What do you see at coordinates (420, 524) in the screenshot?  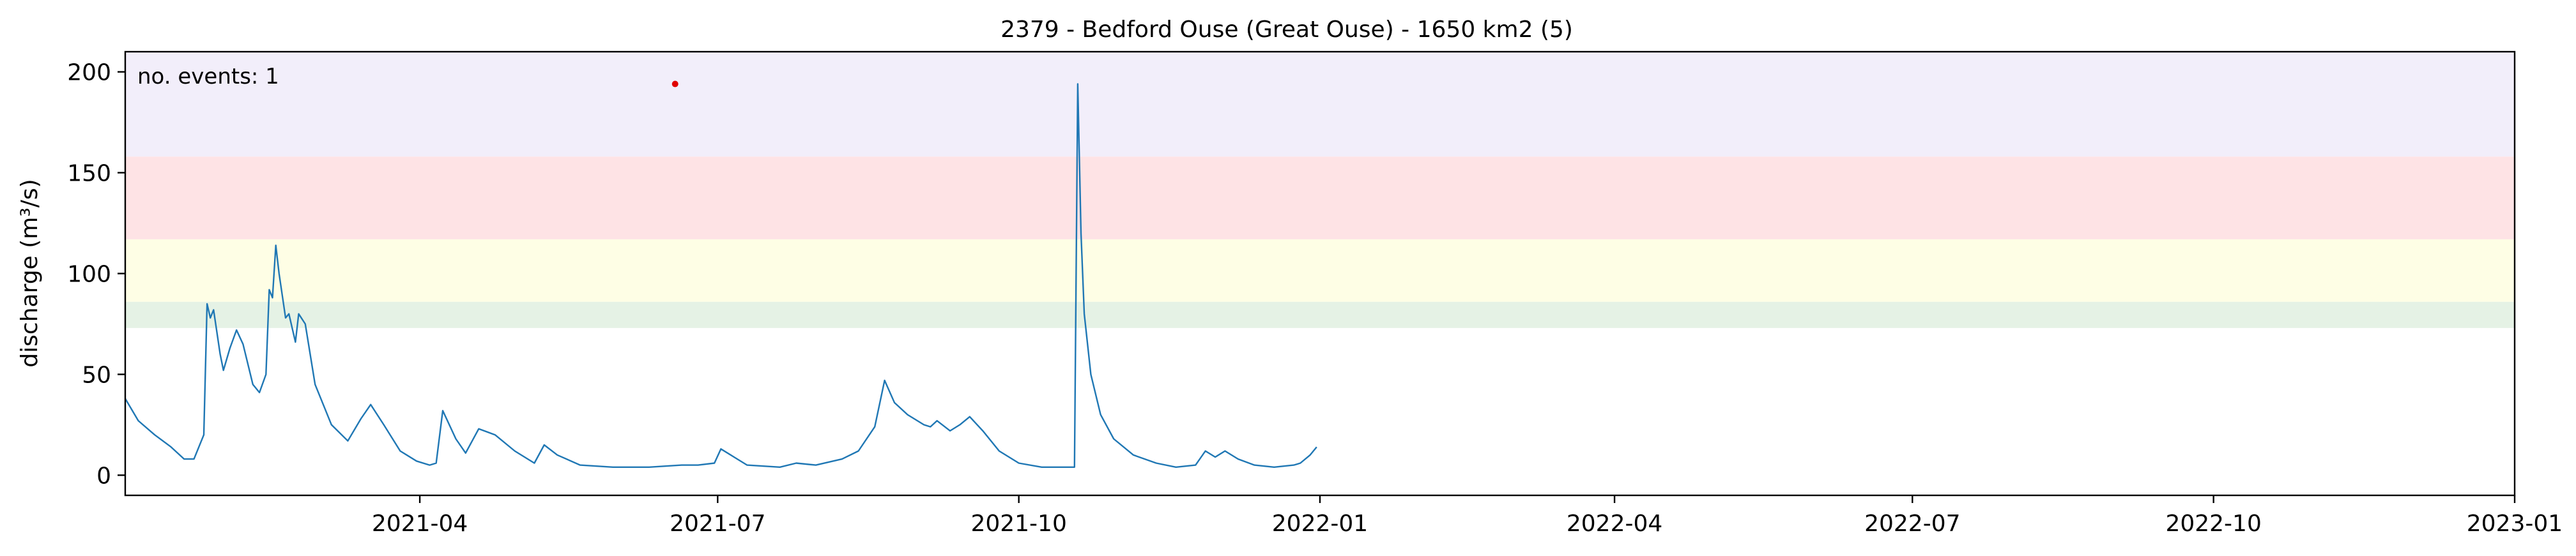 I see `x-tick-label: 2021-04` at bounding box center [420, 524].